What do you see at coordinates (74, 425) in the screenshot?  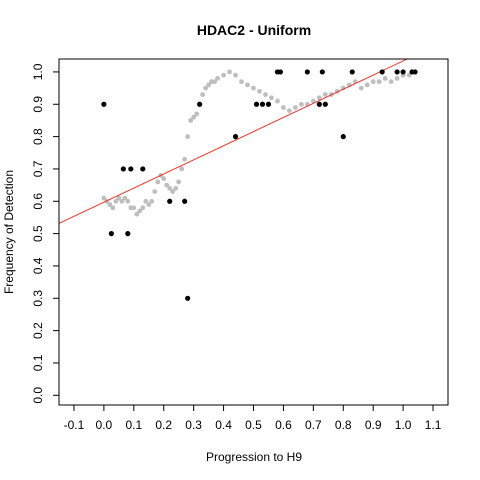 I see `x-tick-label: -0.1` at bounding box center [74, 425].